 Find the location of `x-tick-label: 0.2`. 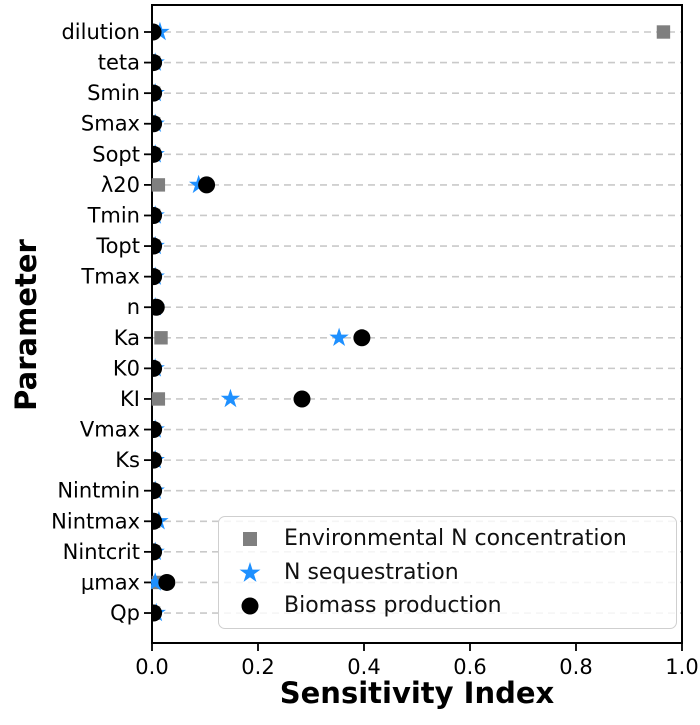

x-tick-label: 0.2 is located at coordinates (257, 667).